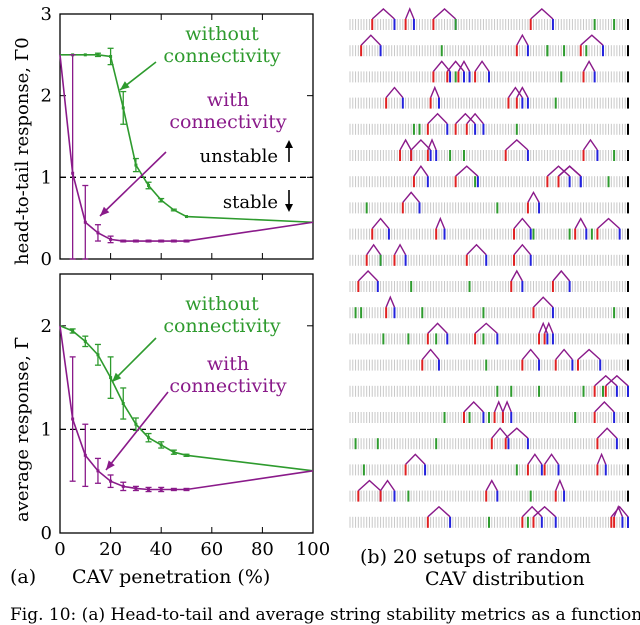  Describe the element at coordinates (505, 579) in the screenshot. I see `panel-b-label-line2: CAV distribution` at that location.